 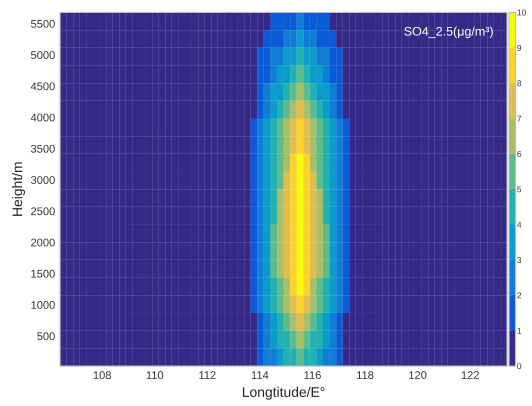 I want to click on annotation: SO4_2.5(μg/m³), so click(x=448, y=32).